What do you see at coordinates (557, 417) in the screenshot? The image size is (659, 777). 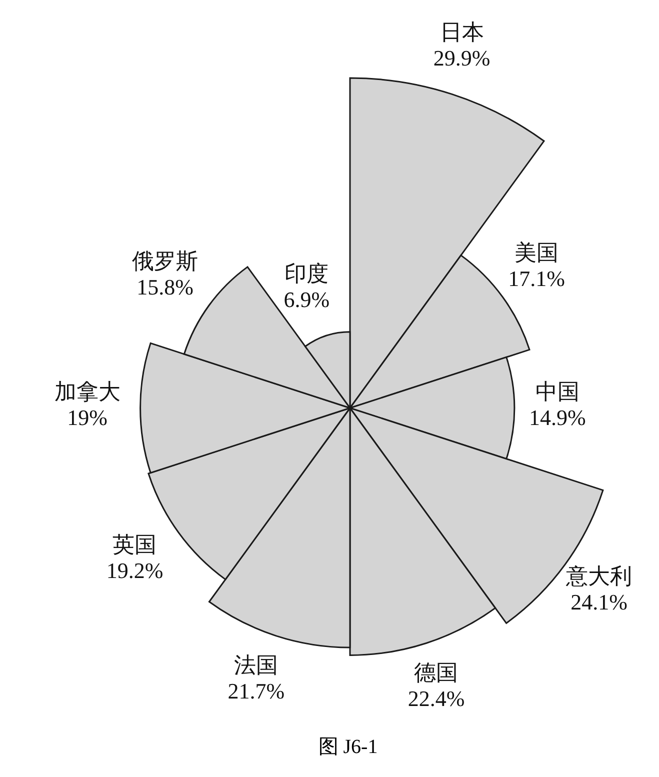 I see `data-label: 14.9%` at bounding box center [557, 417].